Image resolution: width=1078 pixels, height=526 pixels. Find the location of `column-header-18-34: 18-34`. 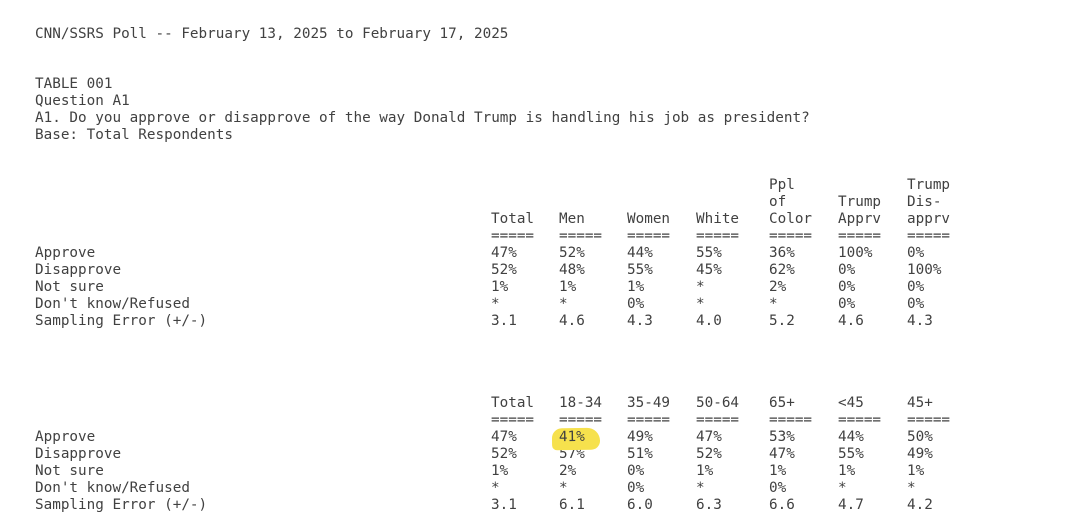

column-header-18-34: 18-34 is located at coordinates (593, 403).